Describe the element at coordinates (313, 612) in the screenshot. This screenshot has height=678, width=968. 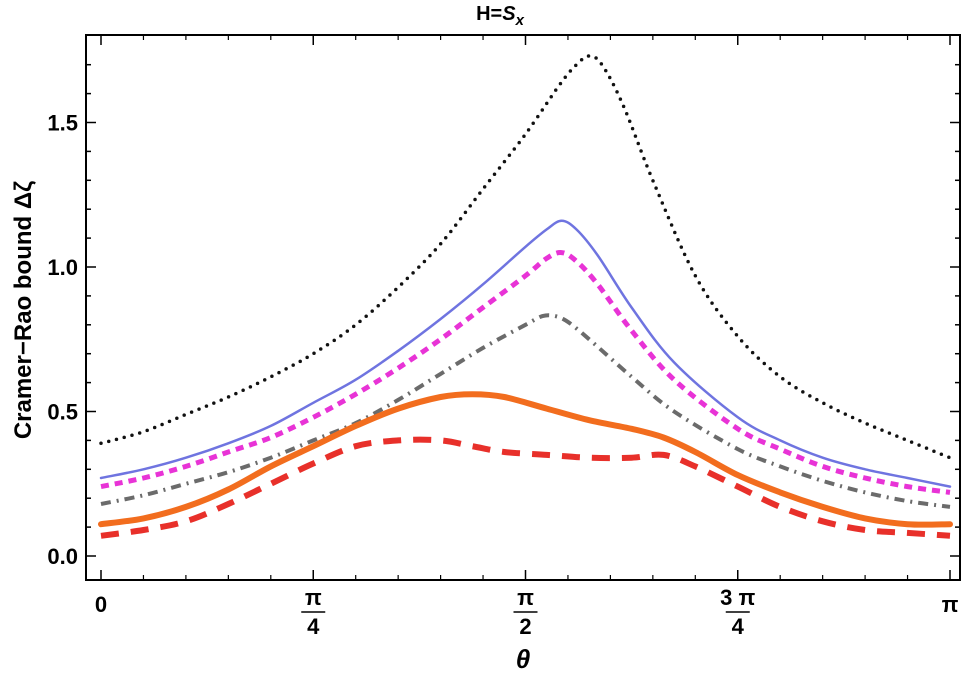
I see `x-tick-fraction: π4` at that location.